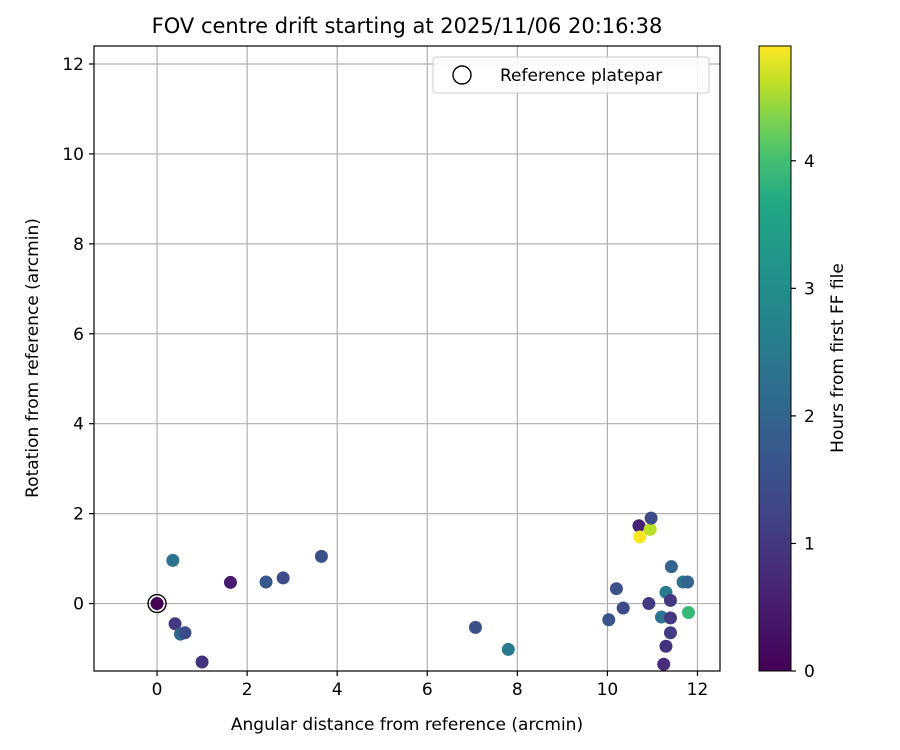  Describe the element at coordinates (809, 544) in the screenshot. I see `colorbar-tick-label: 1` at that location.